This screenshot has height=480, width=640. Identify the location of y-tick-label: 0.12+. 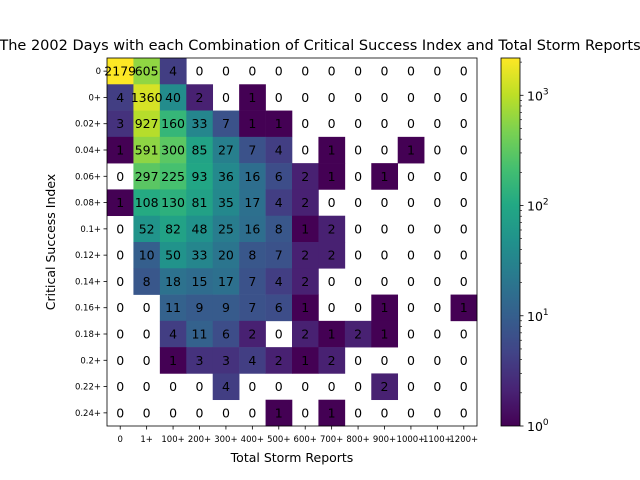
(88, 256).